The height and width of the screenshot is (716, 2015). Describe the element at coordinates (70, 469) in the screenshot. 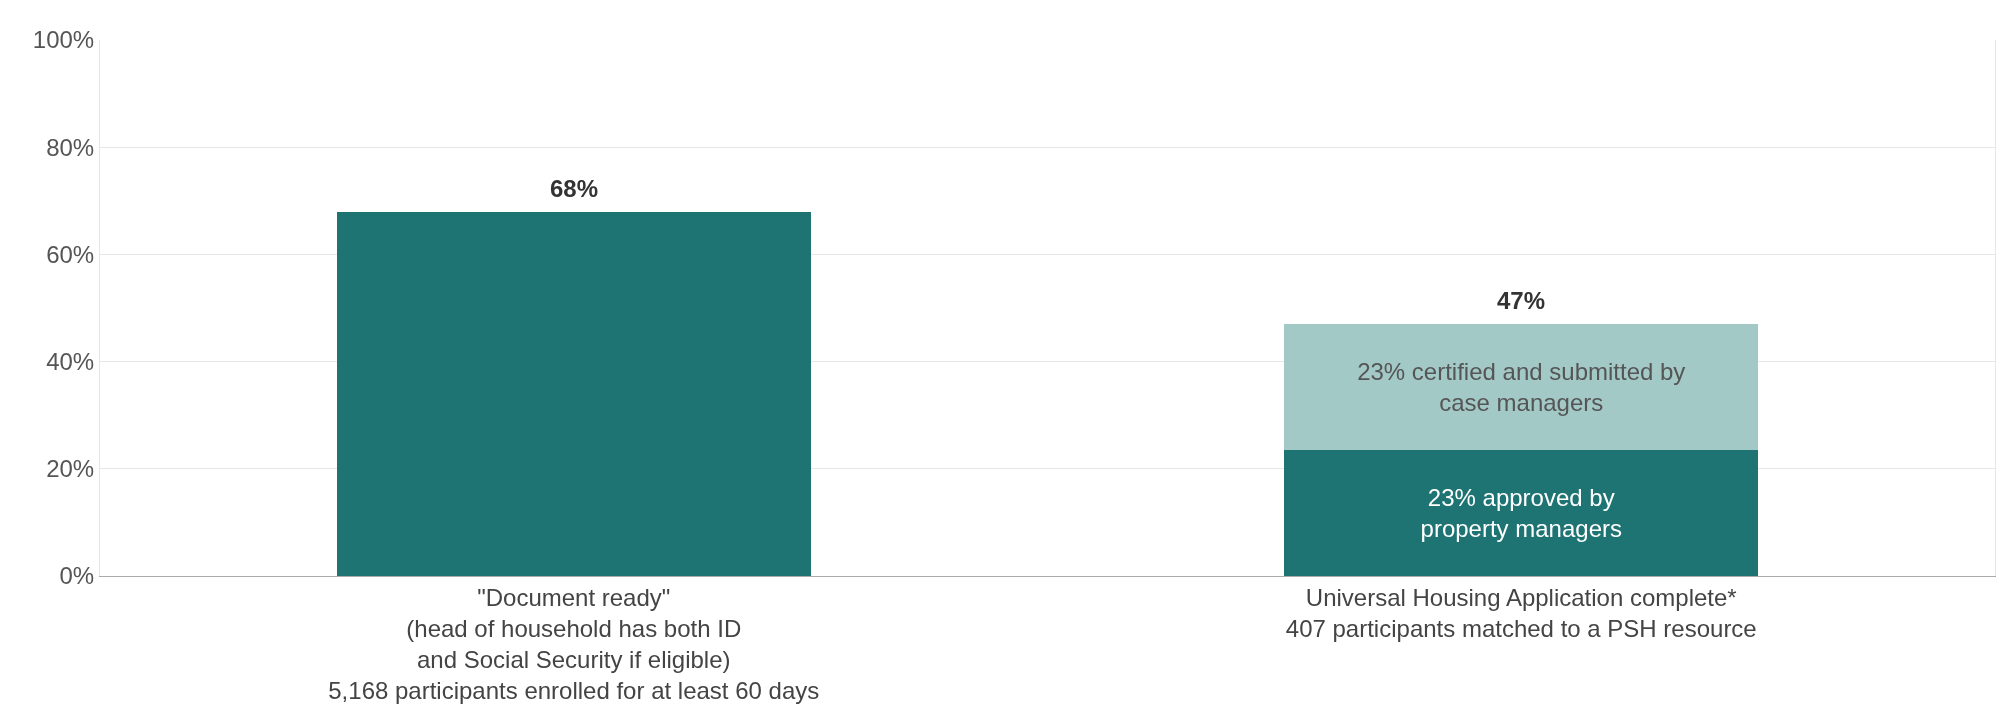

I see `y-tick-label: 20%` at that location.